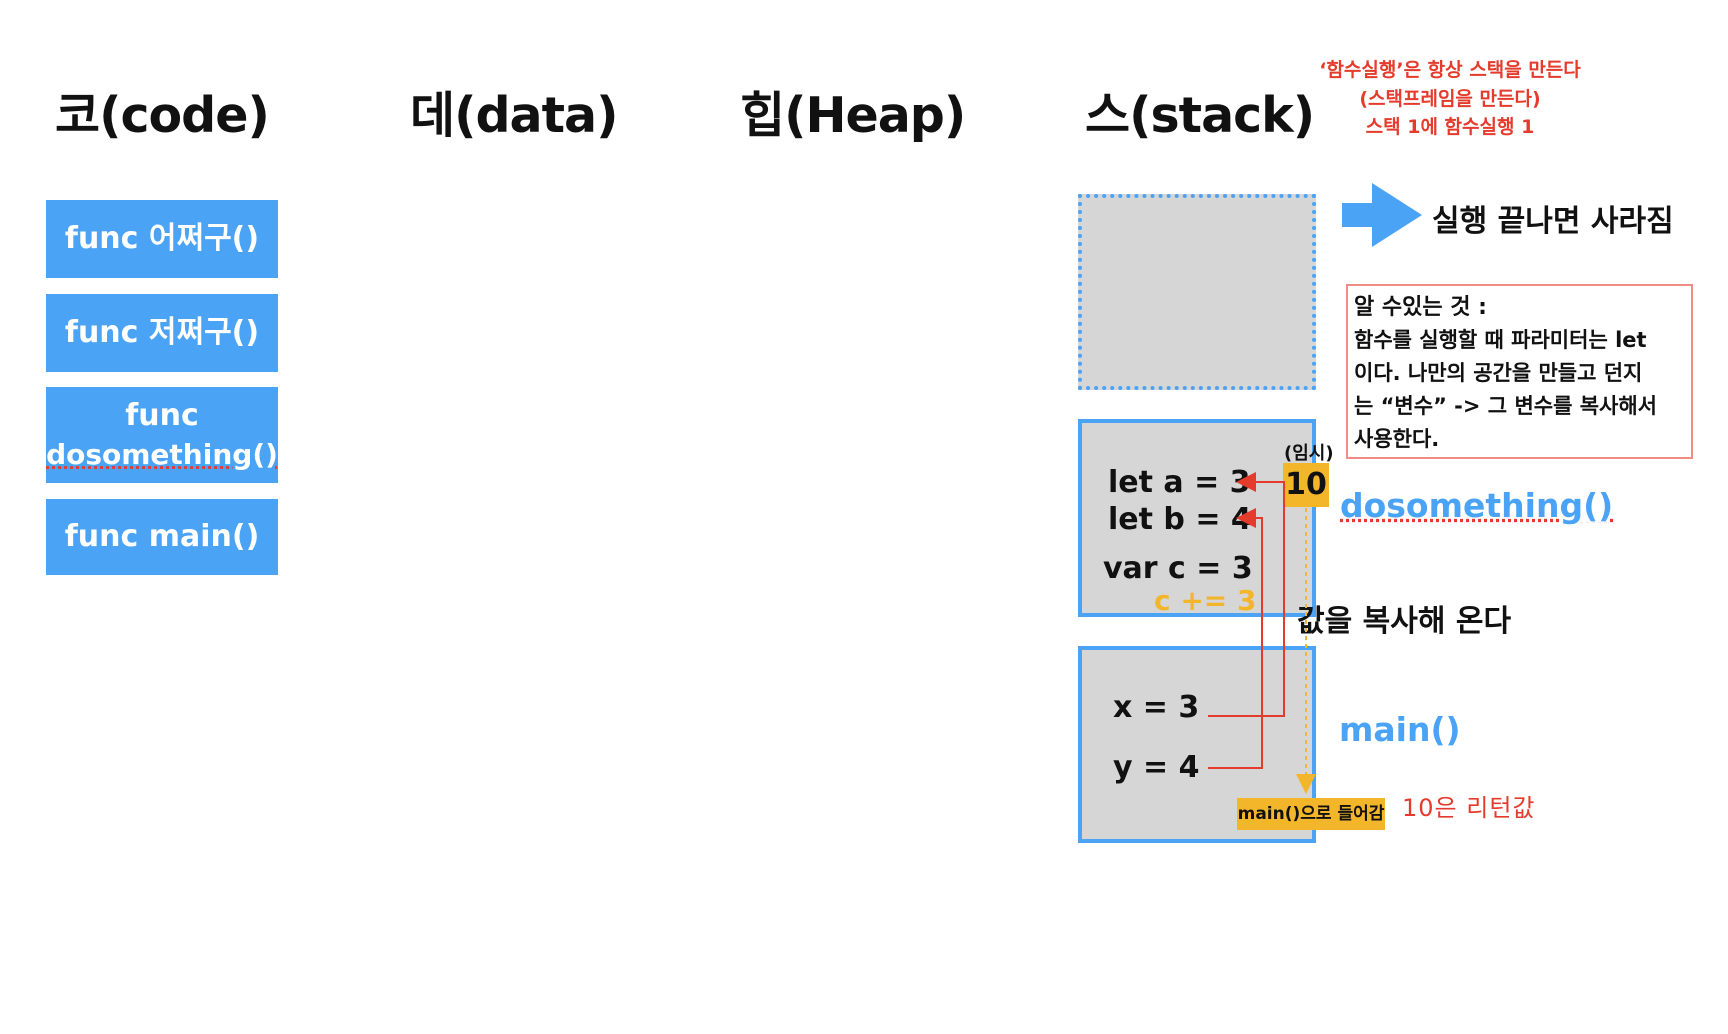 The width and height of the screenshot is (1728, 1034). I want to click on code-block-label-2: dosomething(), so click(162, 455).